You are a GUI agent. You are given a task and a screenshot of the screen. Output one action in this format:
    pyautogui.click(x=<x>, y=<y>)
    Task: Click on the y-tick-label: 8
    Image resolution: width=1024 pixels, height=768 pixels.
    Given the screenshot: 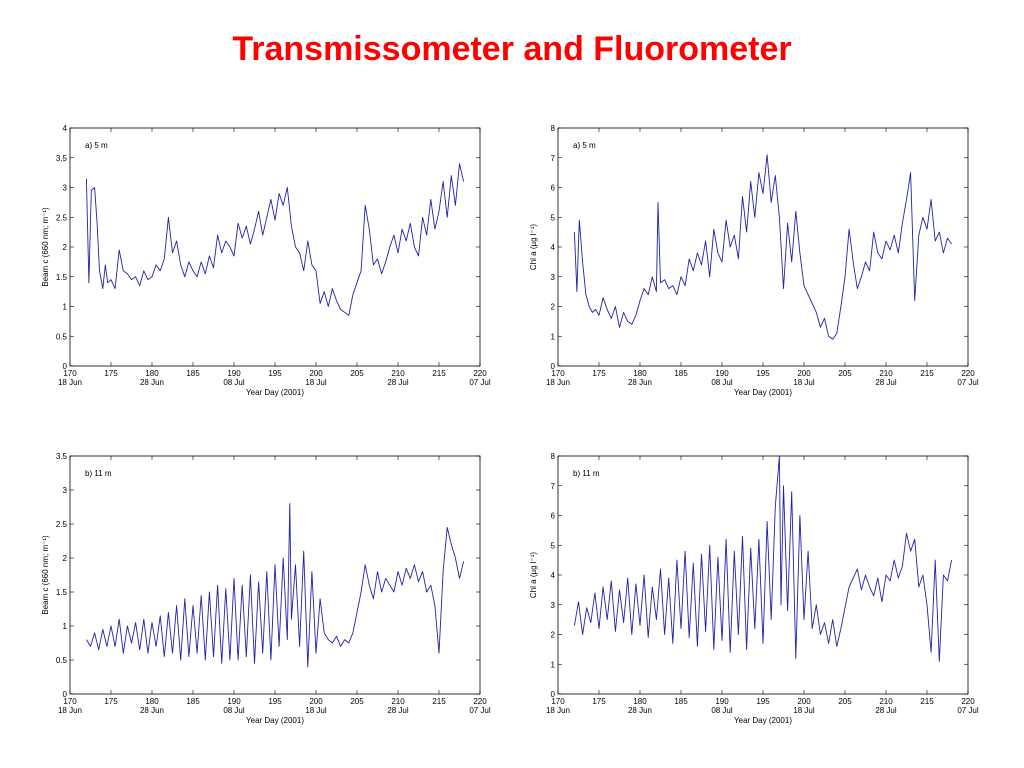 What is the action you would take?
    pyautogui.click(x=553, y=456)
    